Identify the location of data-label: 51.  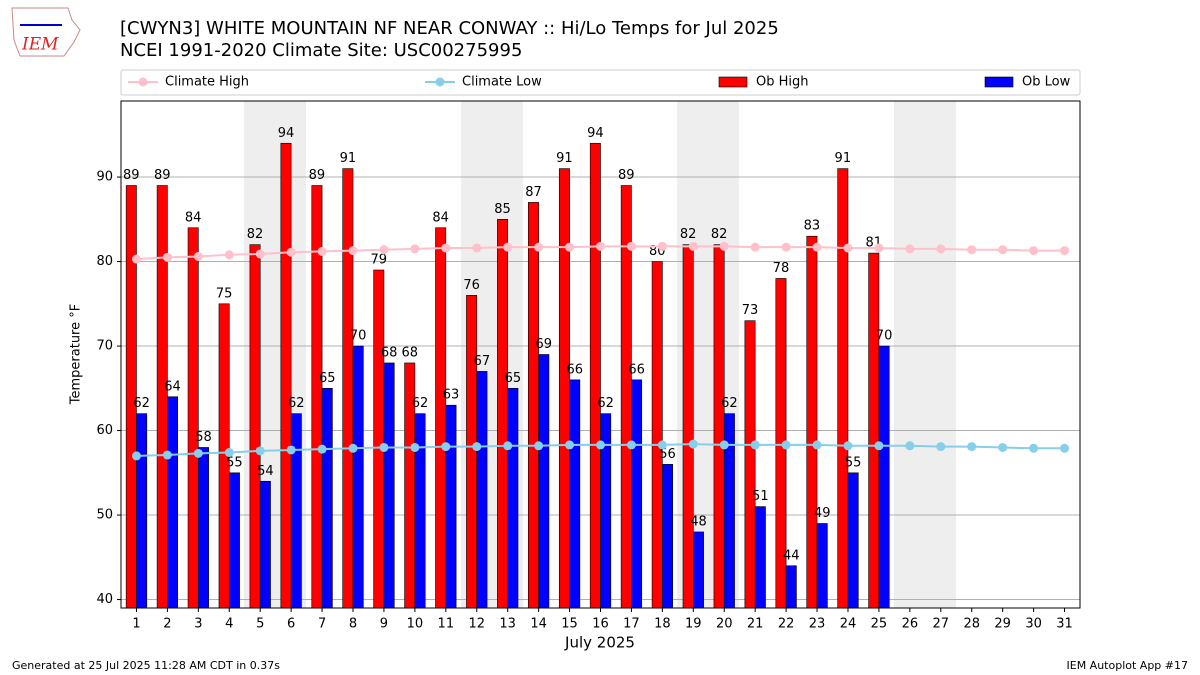
(760, 496).